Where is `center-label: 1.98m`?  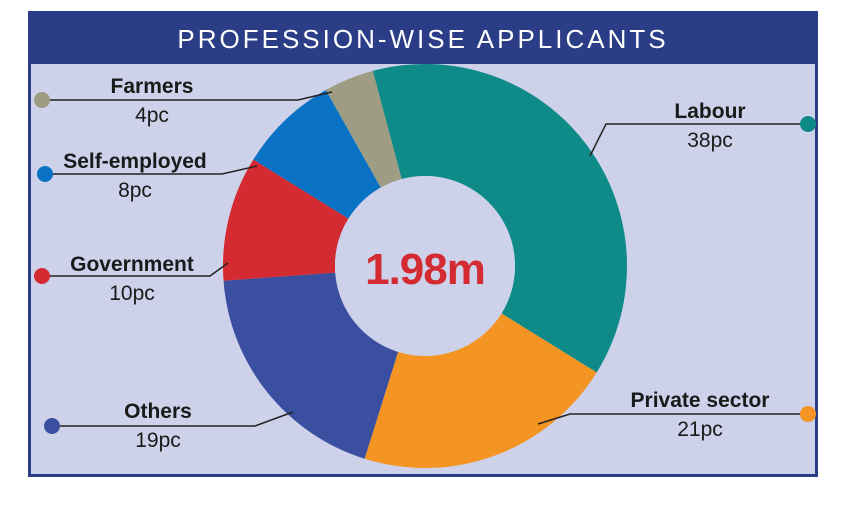 center-label: 1.98m is located at coordinates (425, 269).